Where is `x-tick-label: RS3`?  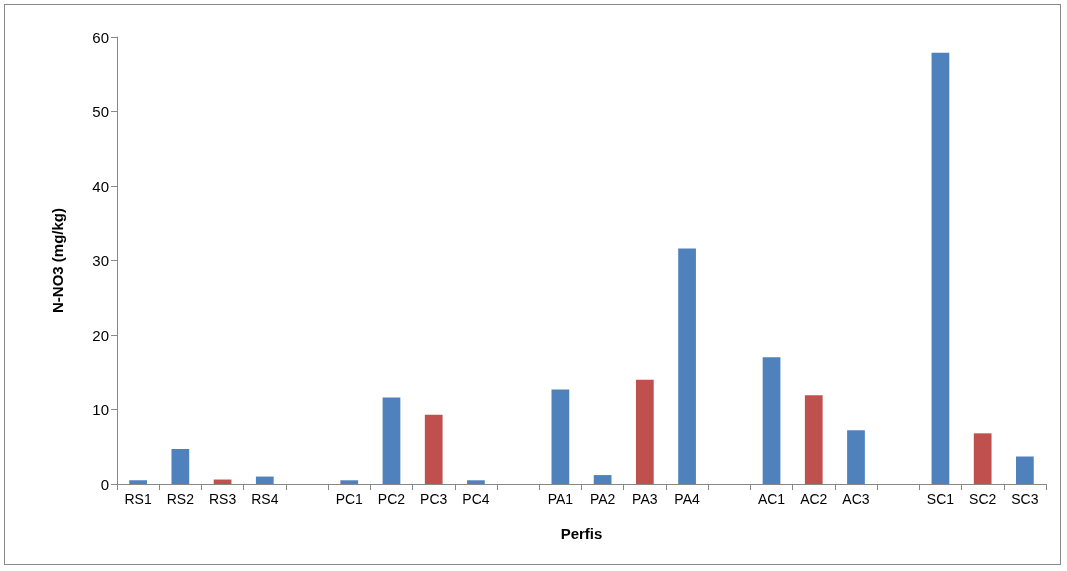
x-tick-label: RS3 is located at coordinates (222, 499).